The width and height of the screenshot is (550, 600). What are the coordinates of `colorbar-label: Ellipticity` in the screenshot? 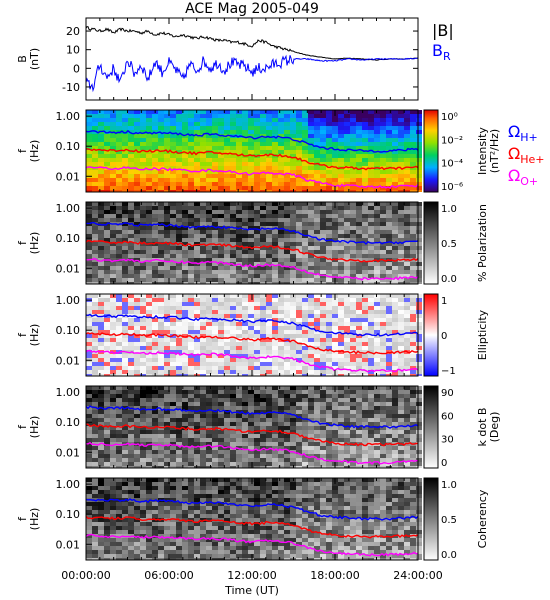 It's located at (482, 334).